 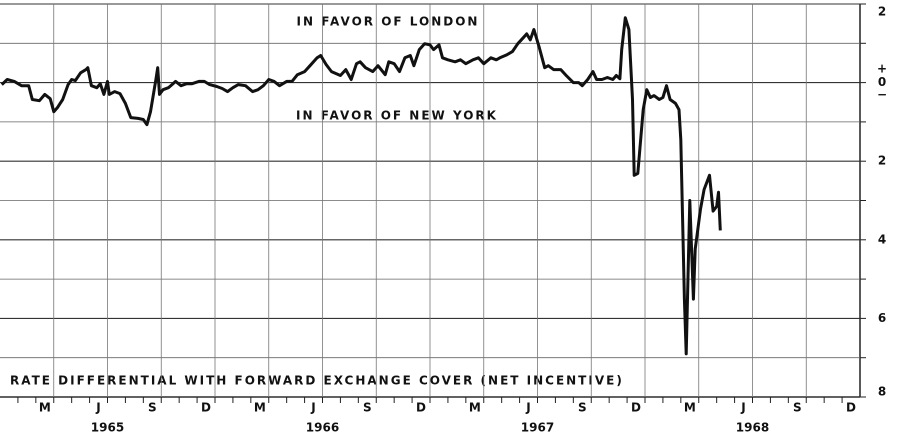 I want to click on y-tick-label: 0, so click(x=882, y=82).